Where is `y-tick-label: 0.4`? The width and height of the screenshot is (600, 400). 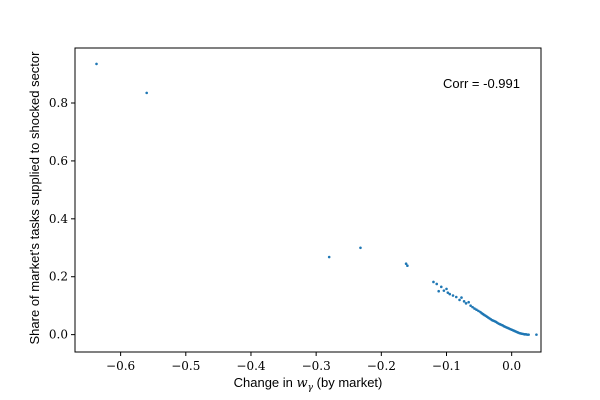 y-tick-label: 0.4 is located at coordinates (58, 219).